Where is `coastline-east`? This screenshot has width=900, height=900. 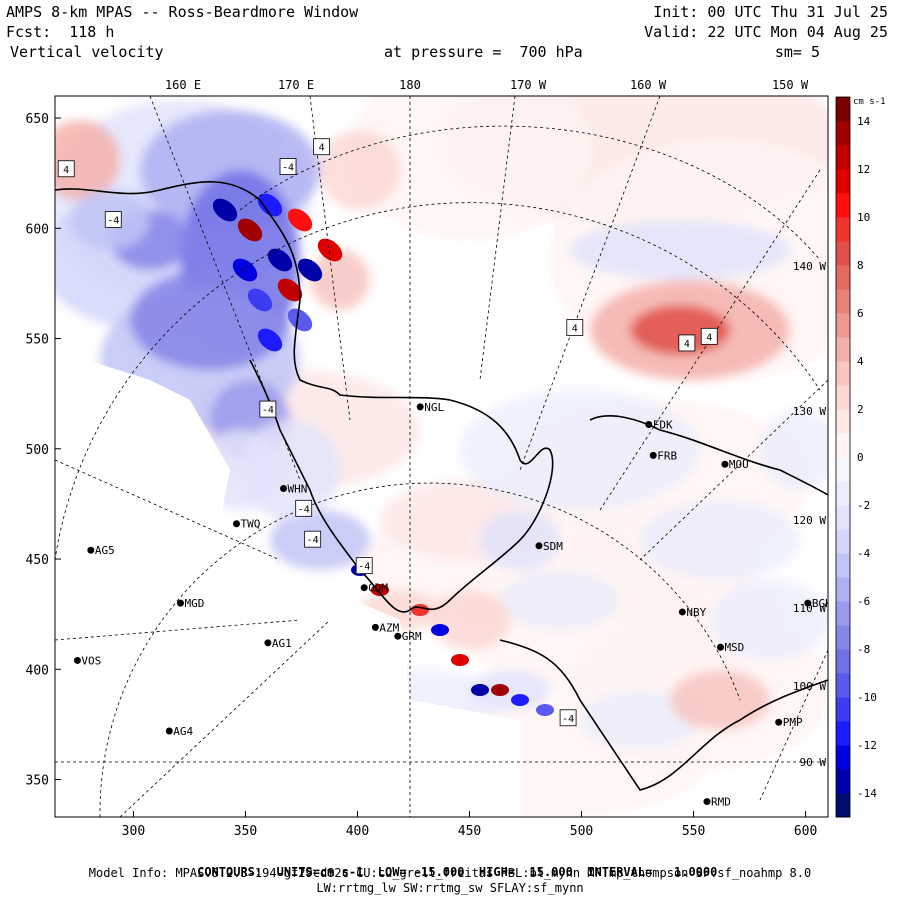
coastline-east is located at coordinates (663, 715).